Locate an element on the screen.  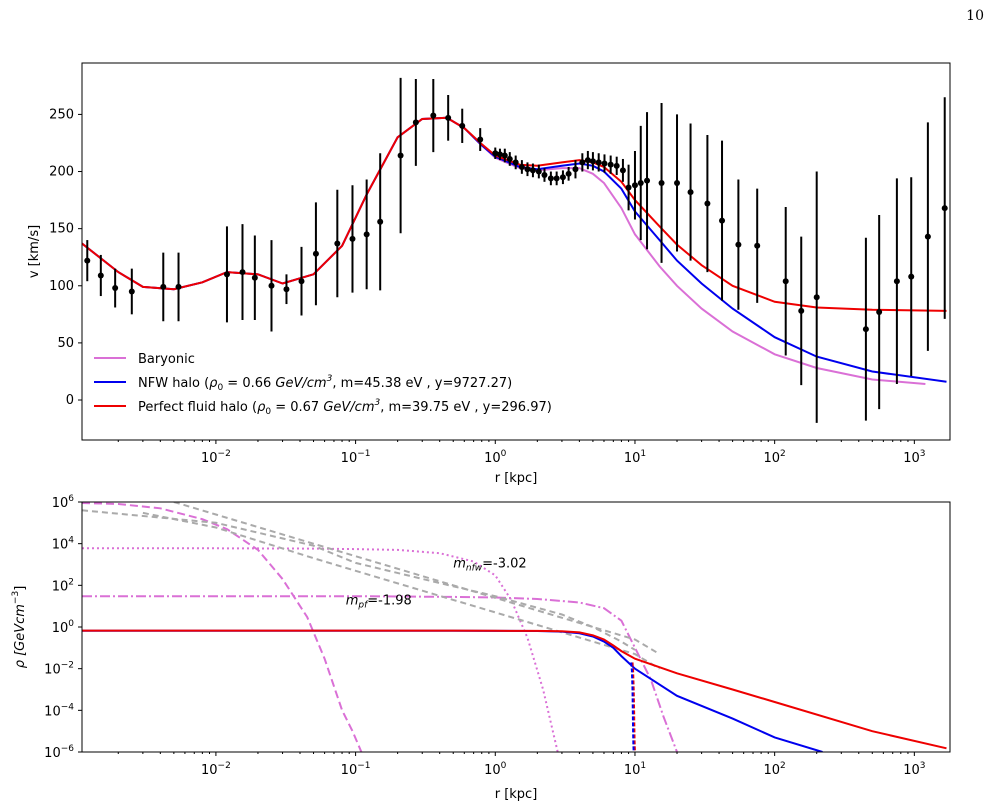
y-tick-label: 106 is located at coordinates (63, 502).